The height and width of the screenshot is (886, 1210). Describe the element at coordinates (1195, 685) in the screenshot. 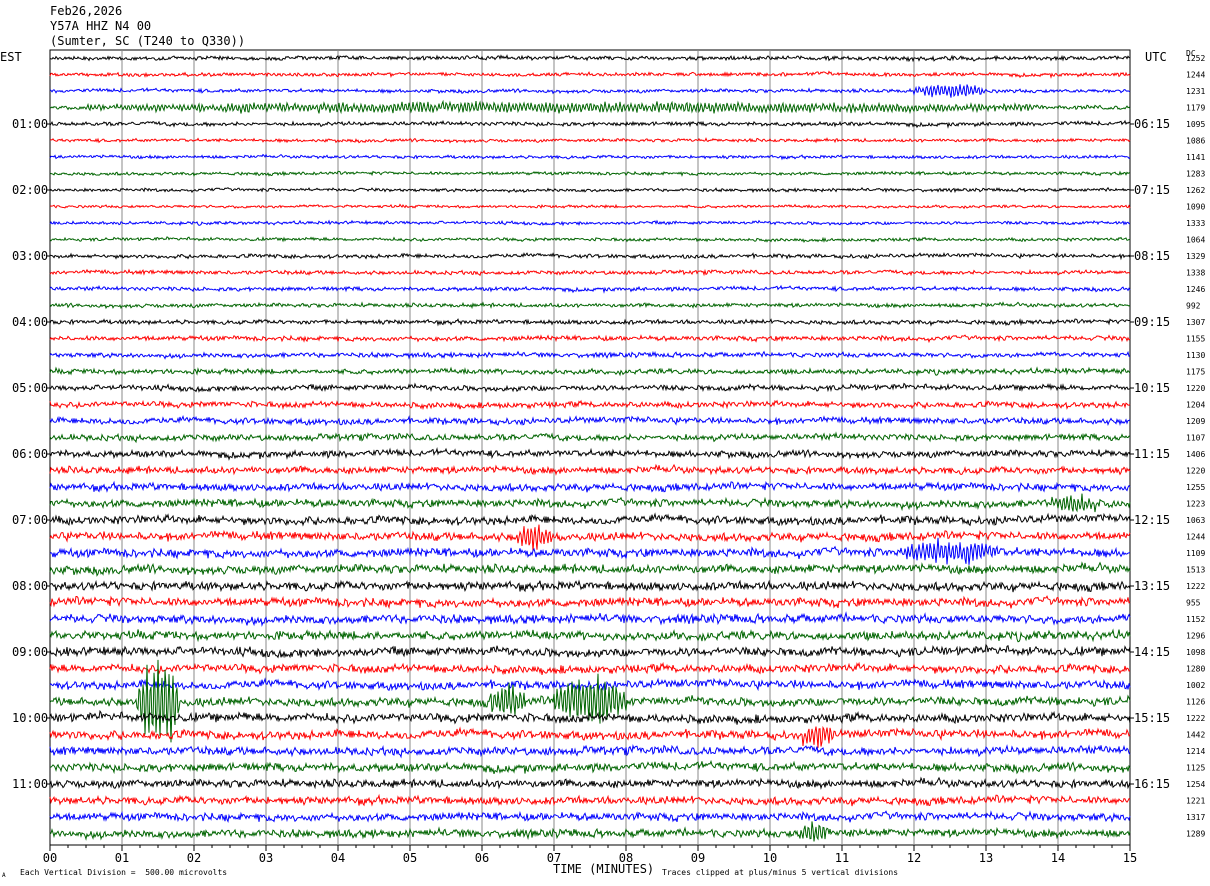

I see `dc-offset-label: 1002` at that location.